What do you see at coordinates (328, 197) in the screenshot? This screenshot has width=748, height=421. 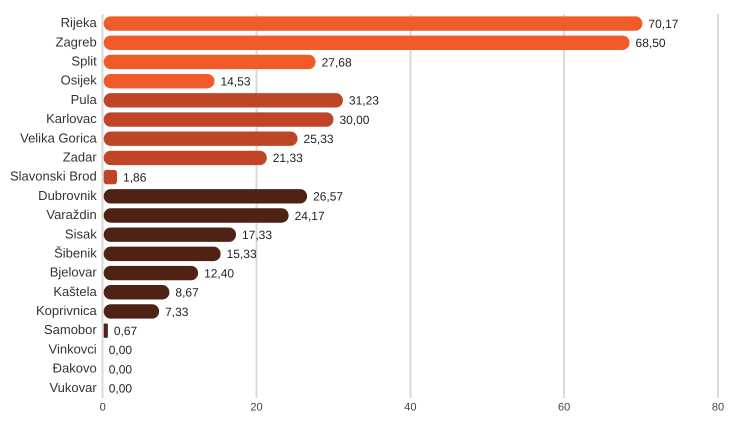 I see `data-label: 26,57` at bounding box center [328, 197].